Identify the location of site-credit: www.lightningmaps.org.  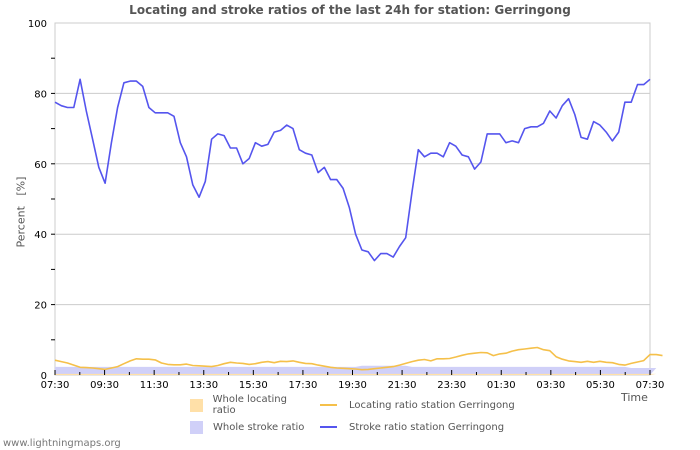
(62, 443).